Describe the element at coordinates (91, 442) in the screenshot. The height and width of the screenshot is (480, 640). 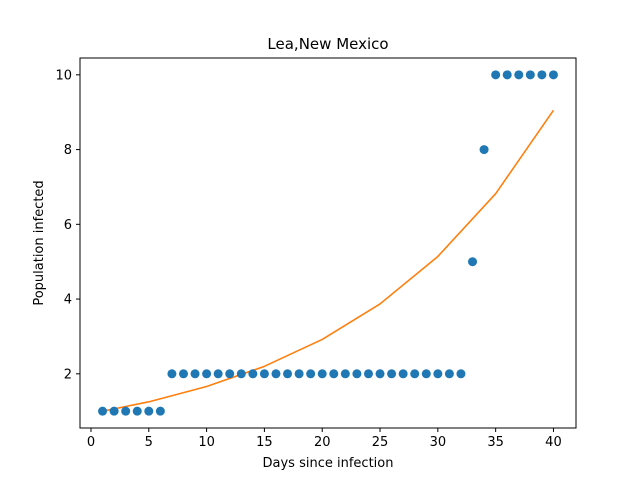
I see `x-tick-label: 0` at that location.